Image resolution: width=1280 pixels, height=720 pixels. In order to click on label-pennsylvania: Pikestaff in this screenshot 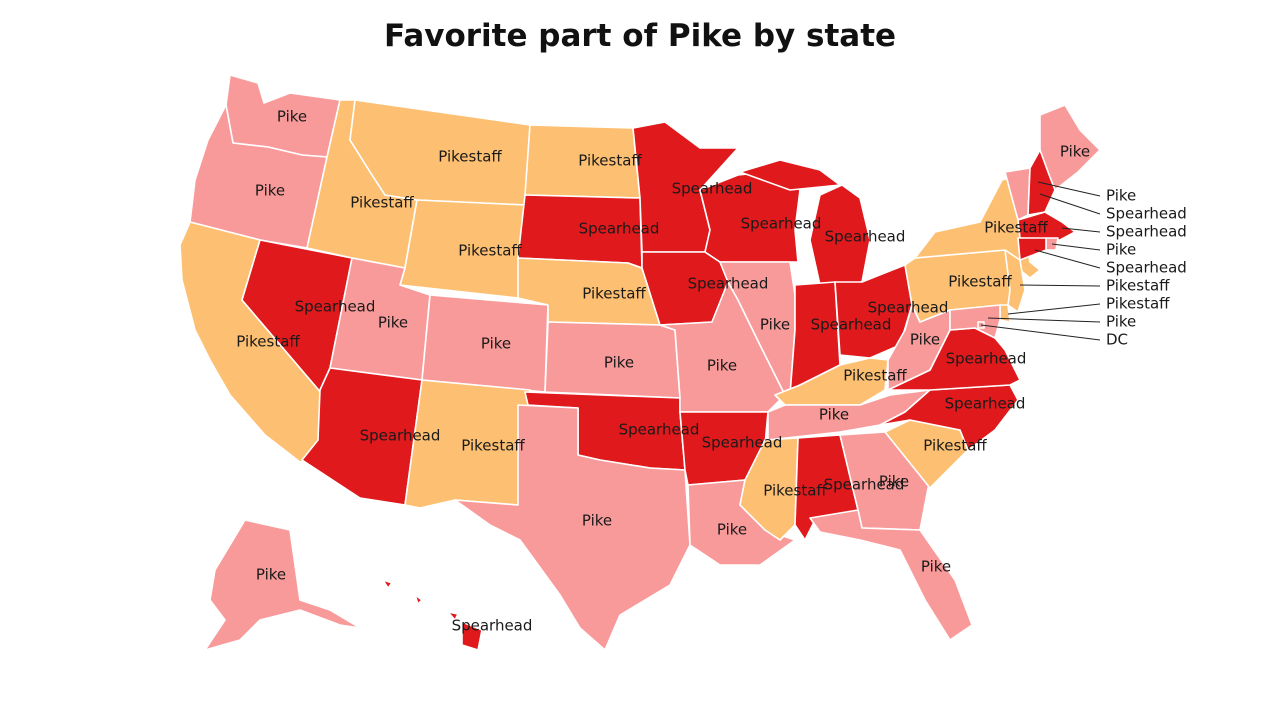, I will do `click(980, 282)`.